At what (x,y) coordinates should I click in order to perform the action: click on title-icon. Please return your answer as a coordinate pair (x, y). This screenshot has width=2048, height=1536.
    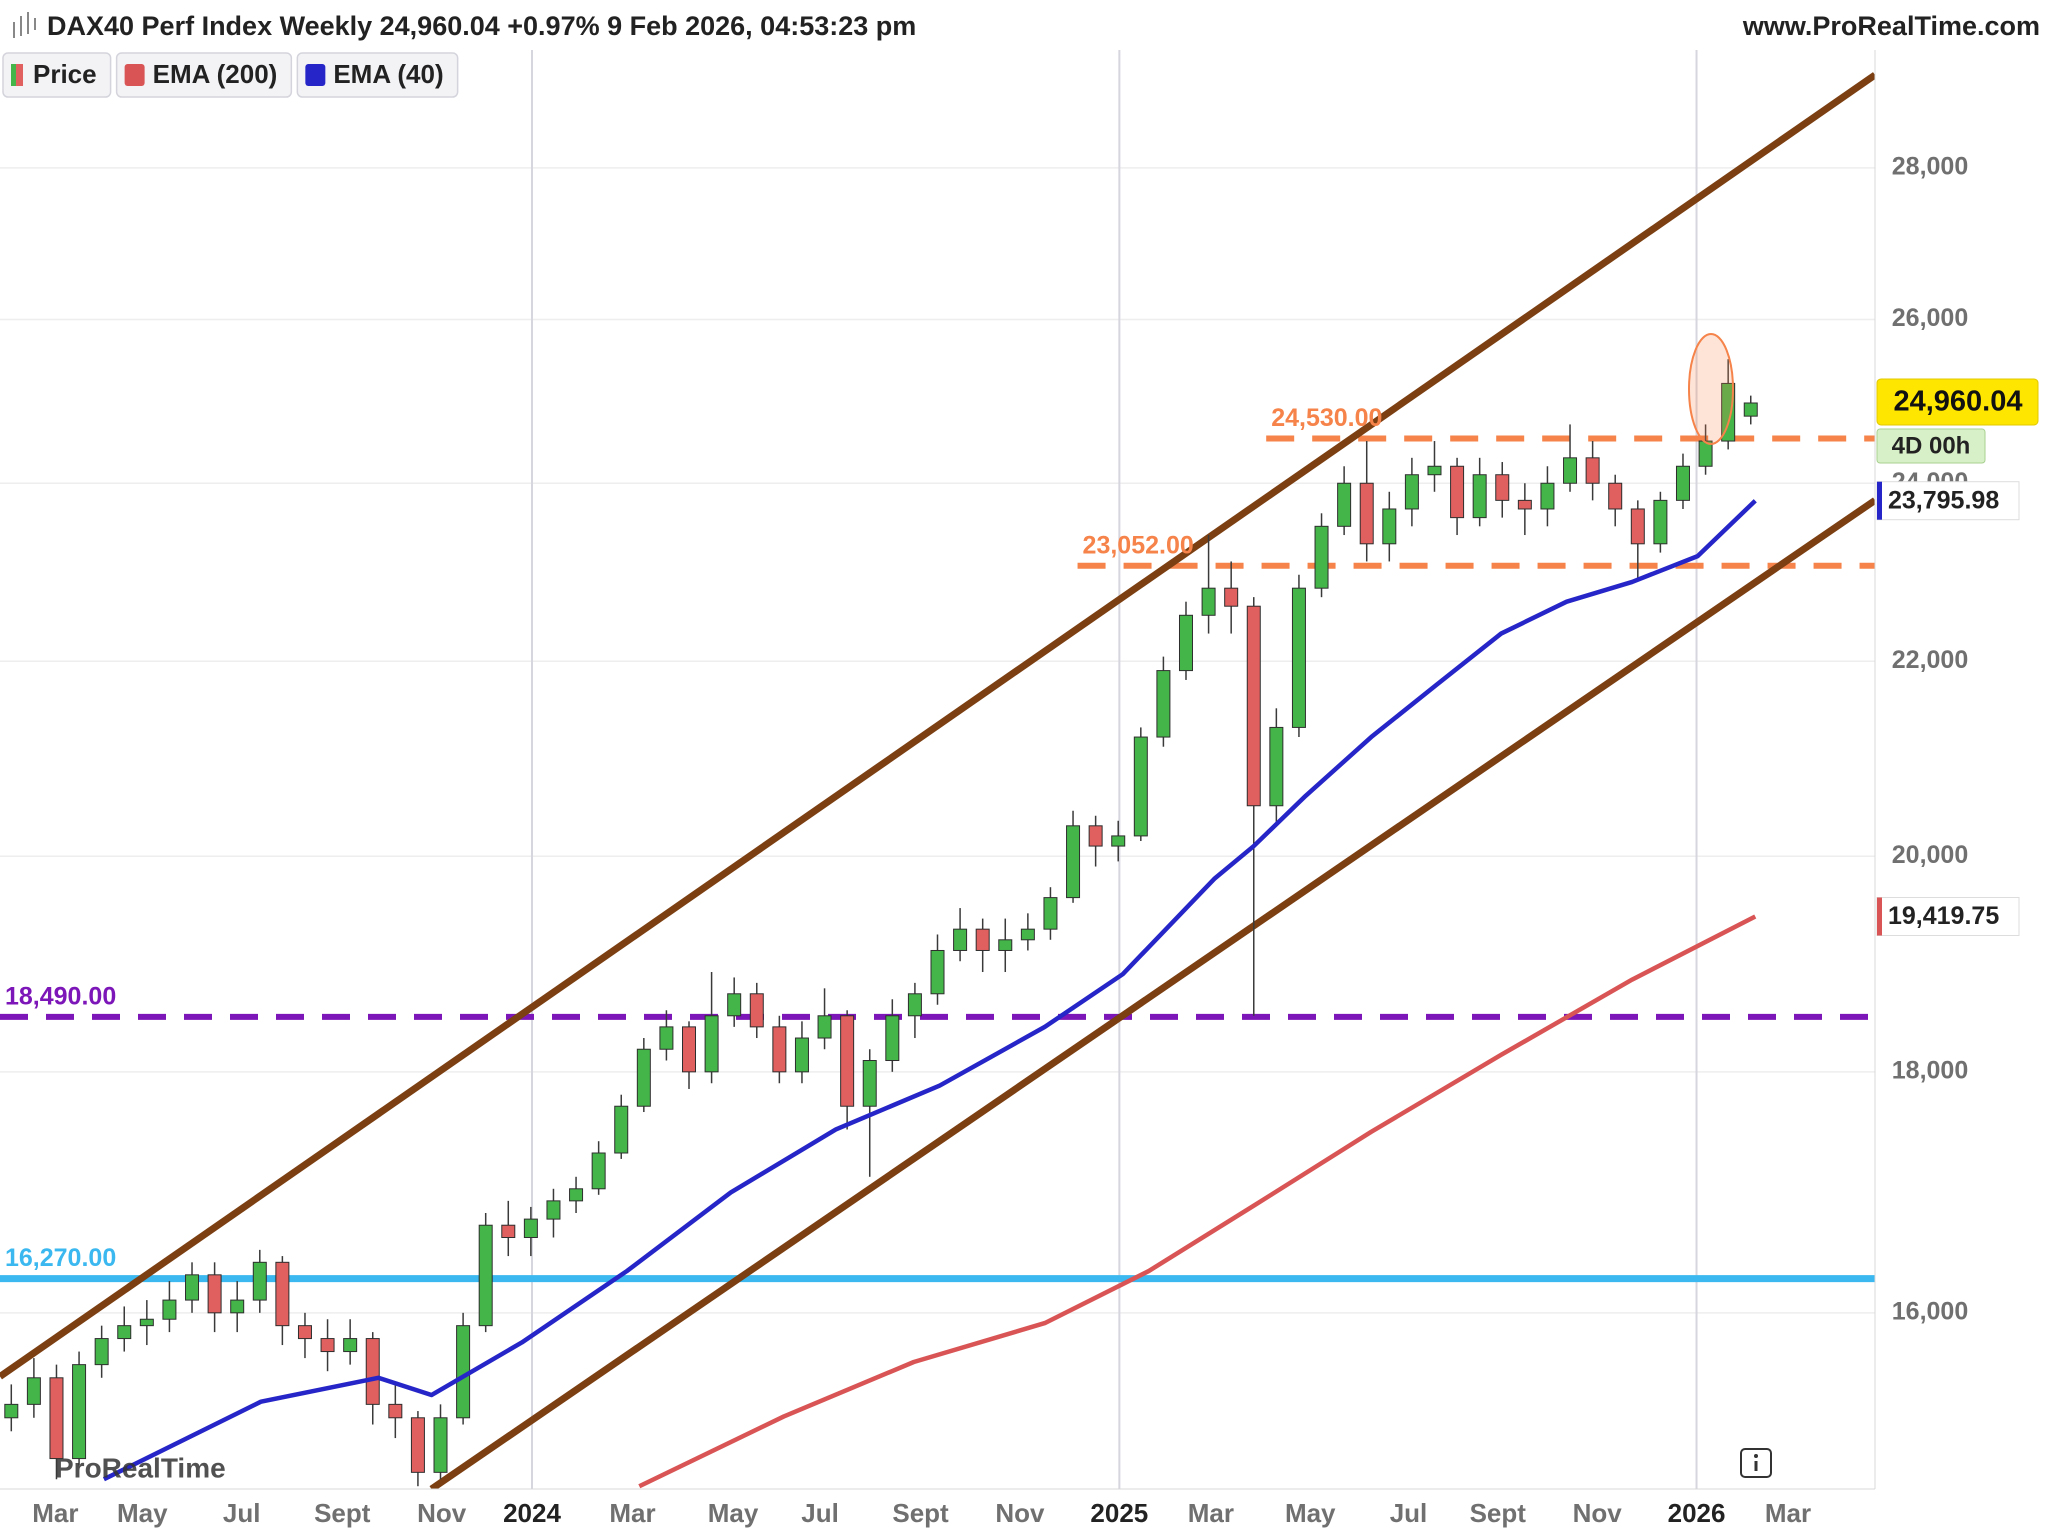
    Looking at the image, I should click on (24, 25).